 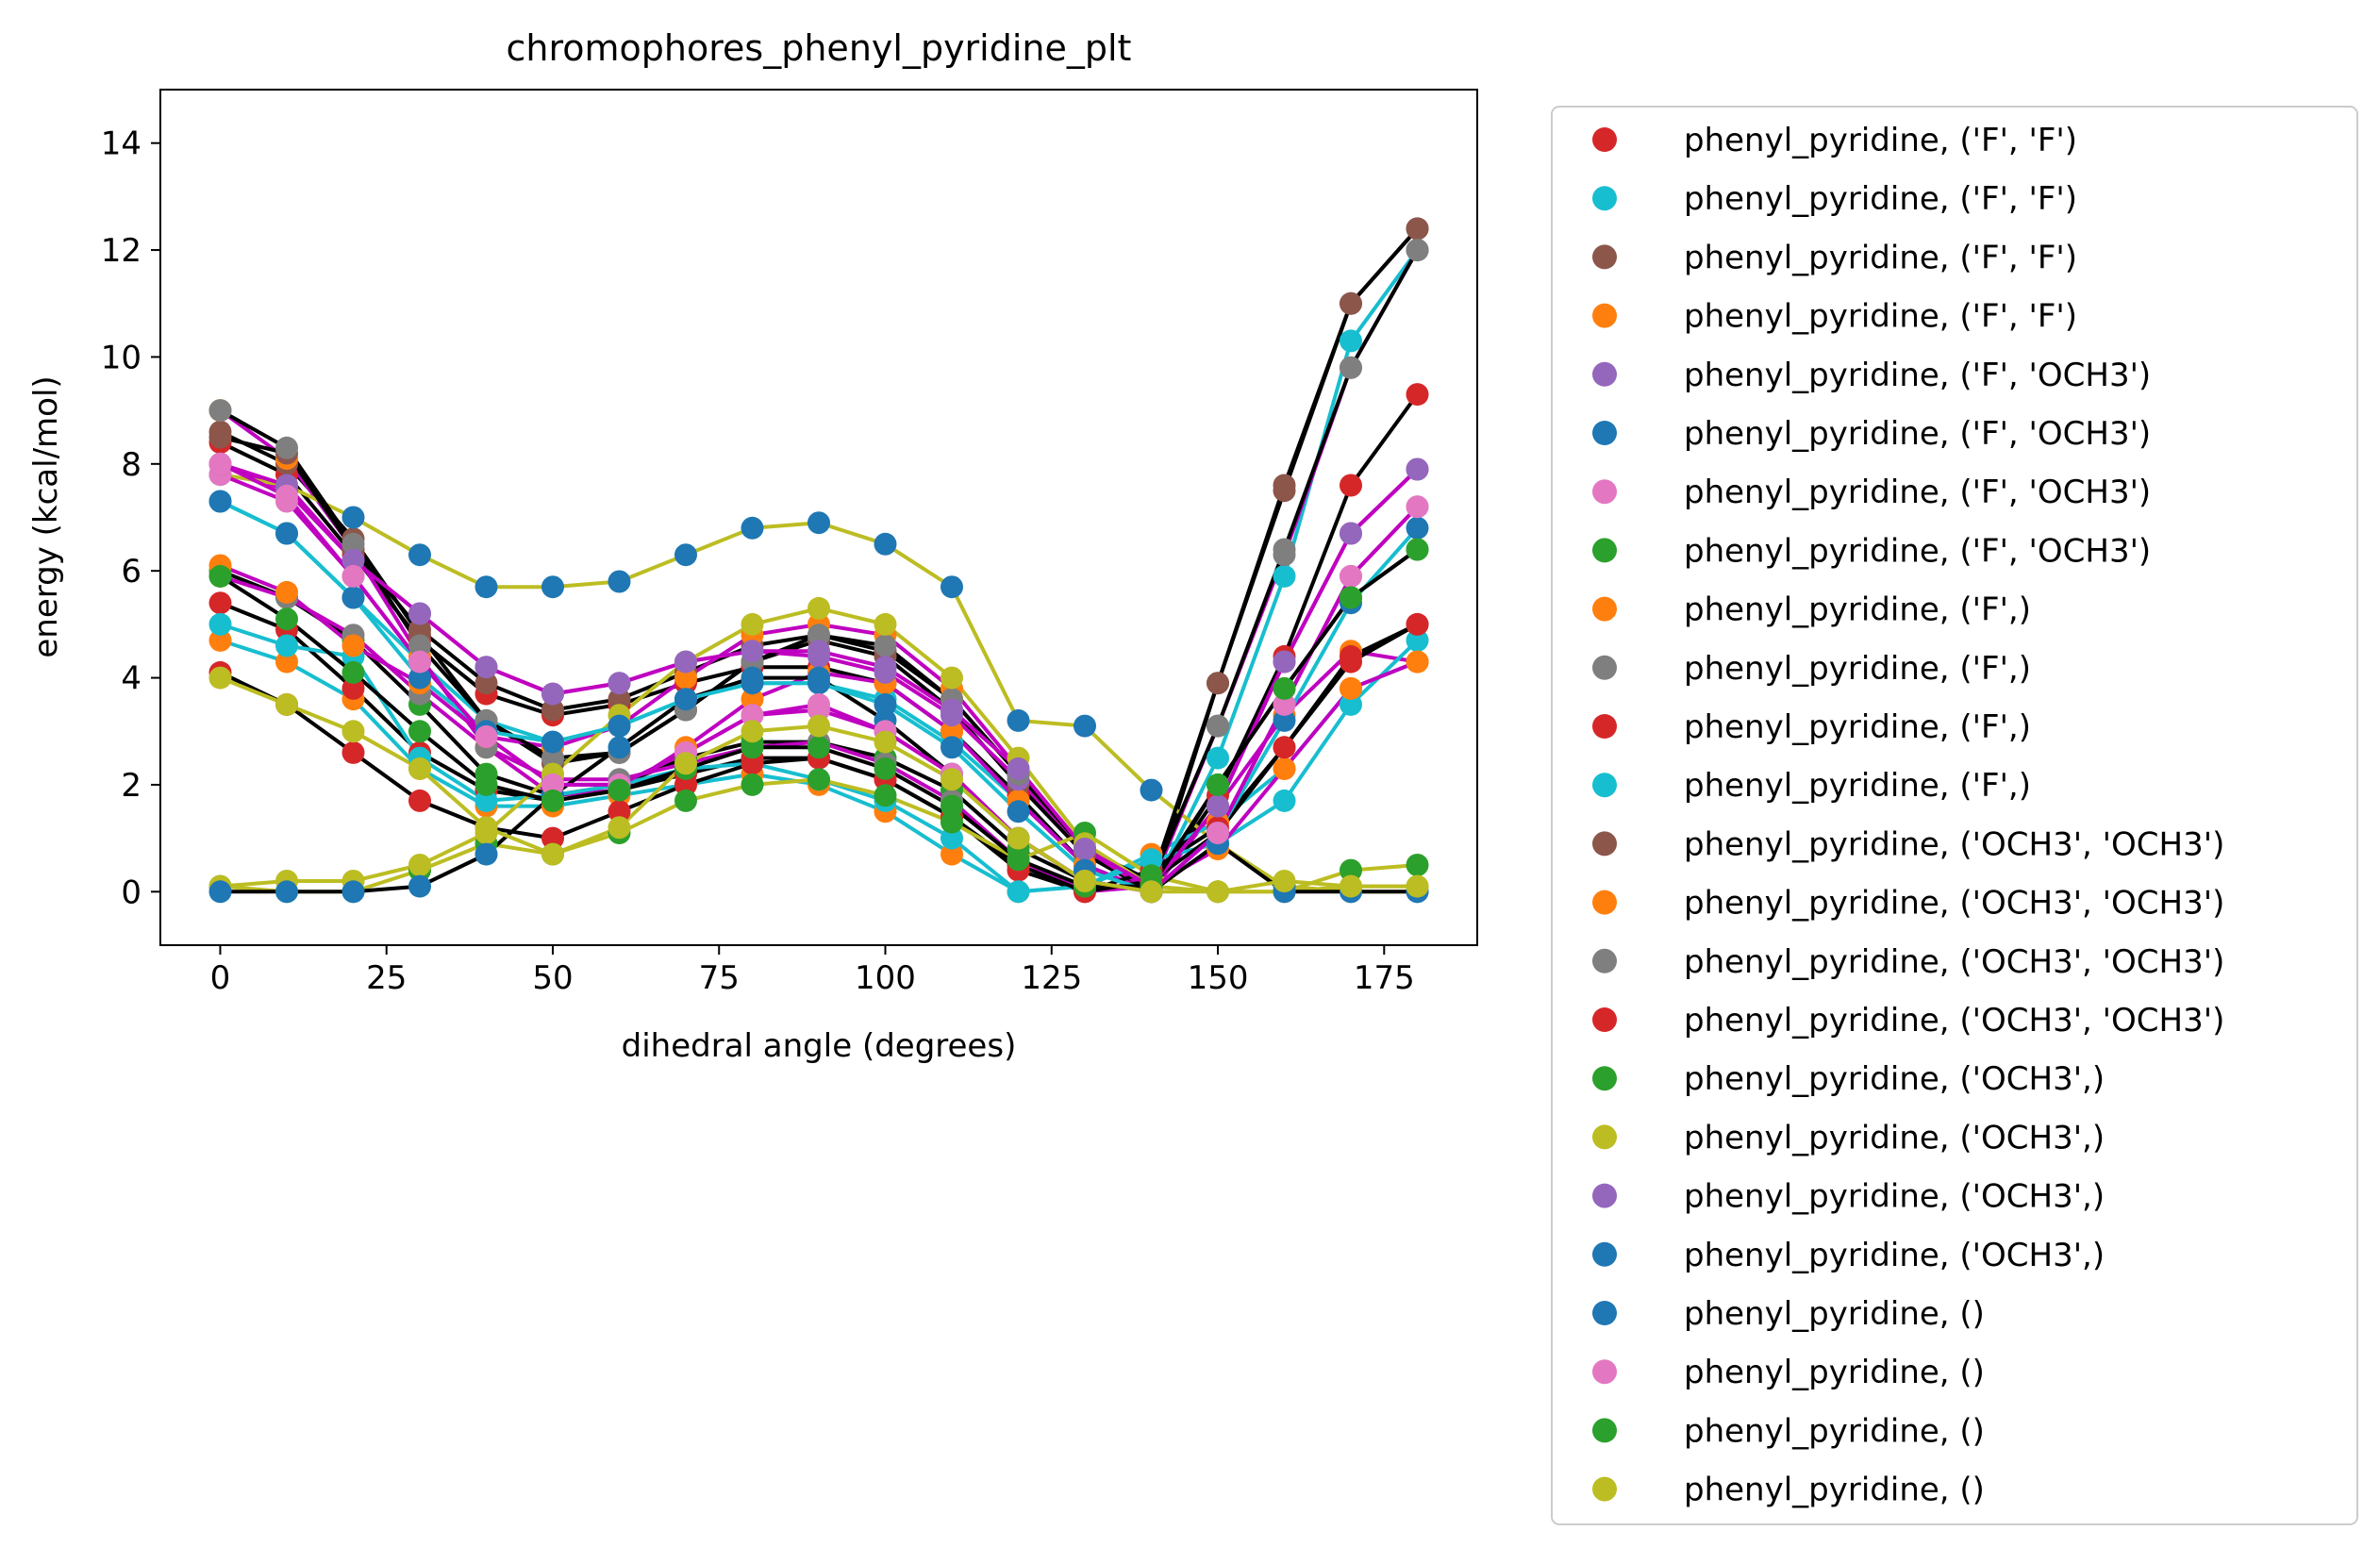 What do you see at coordinates (1918, 492) in the screenshot?
I see `legend-label-6: phenyl_pyridine, ('F', 'OCH3')` at bounding box center [1918, 492].